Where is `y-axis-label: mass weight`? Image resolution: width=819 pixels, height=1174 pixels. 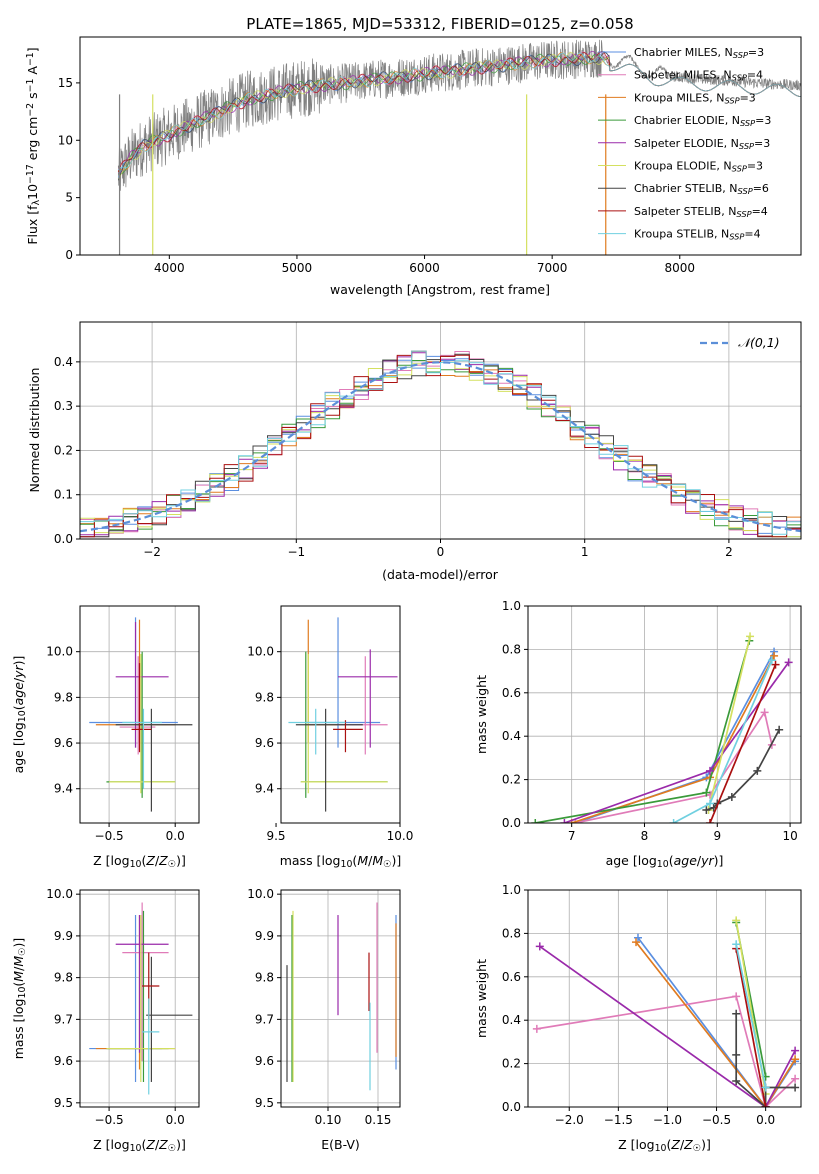 y-axis-label: mass weight is located at coordinates (481, 998).